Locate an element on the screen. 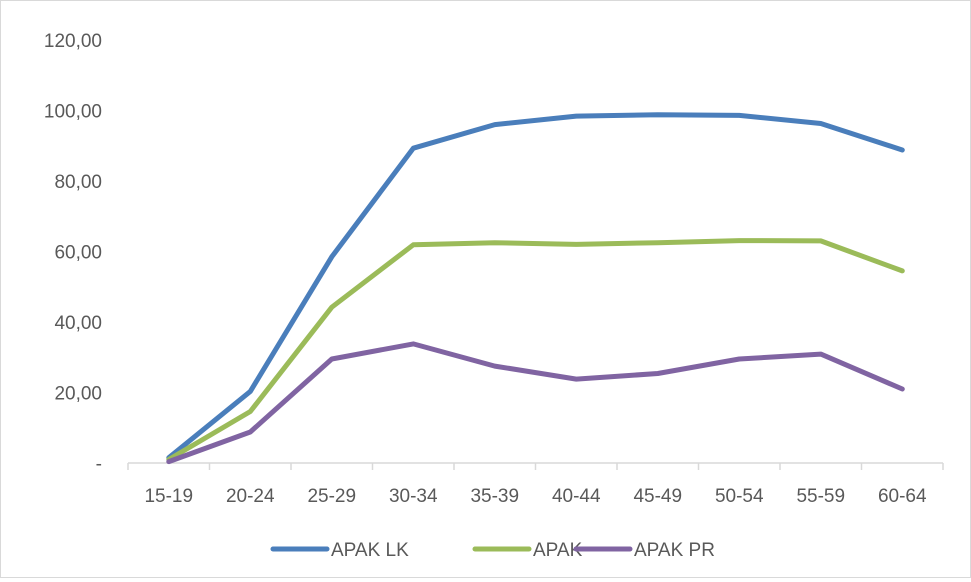 This screenshot has height=582, width=971. legend: APAK LK APAK APAK PR is located at coordinates (492, 550).